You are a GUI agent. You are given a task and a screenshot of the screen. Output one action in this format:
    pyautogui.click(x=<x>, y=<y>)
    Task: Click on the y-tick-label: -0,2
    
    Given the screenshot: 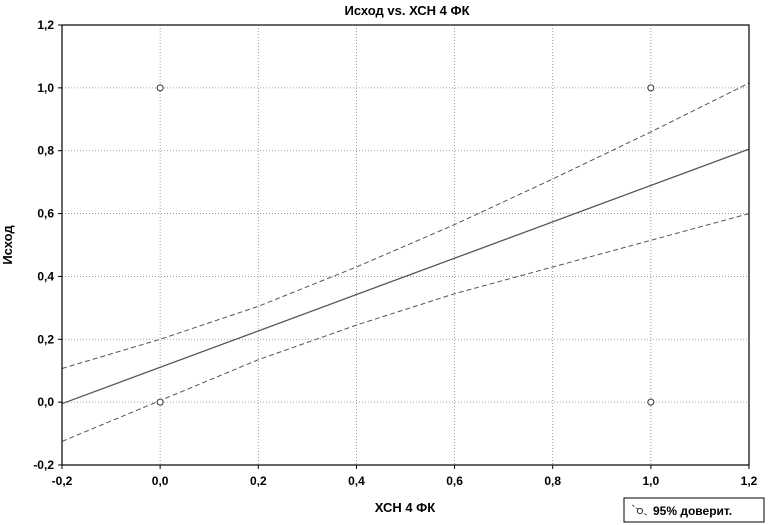 What is the action you would take?
    pyautogui.click(x=43, y=465)
    